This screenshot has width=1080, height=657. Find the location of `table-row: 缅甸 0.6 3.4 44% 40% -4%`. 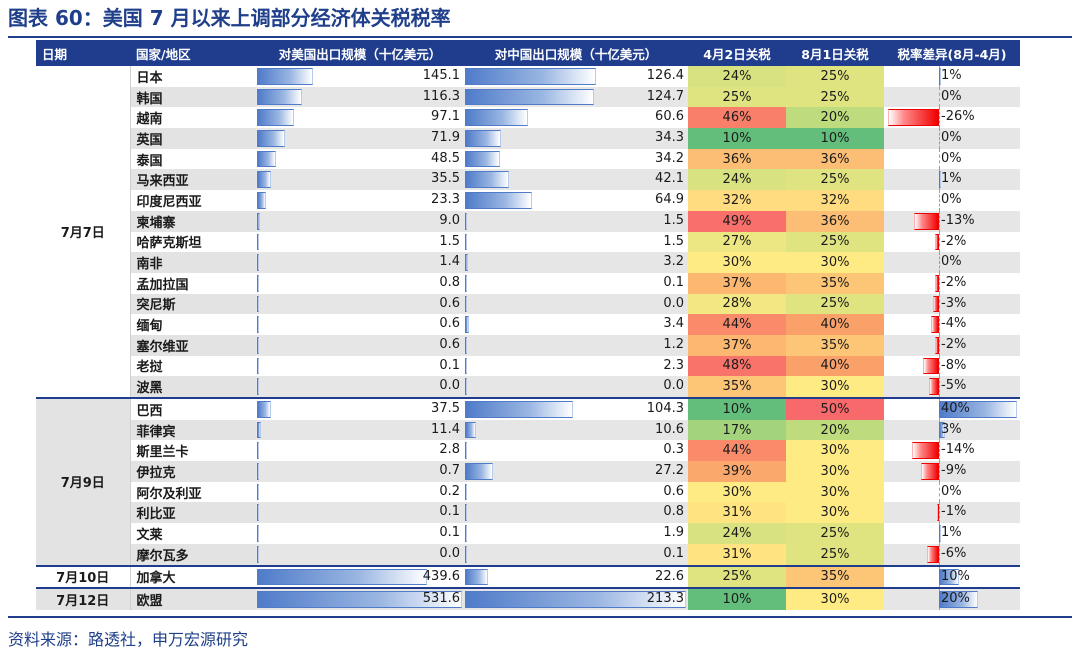

table-row: 缅甸 0.6 3.4 44% 40% -4% is located at coordinates (528, 324).